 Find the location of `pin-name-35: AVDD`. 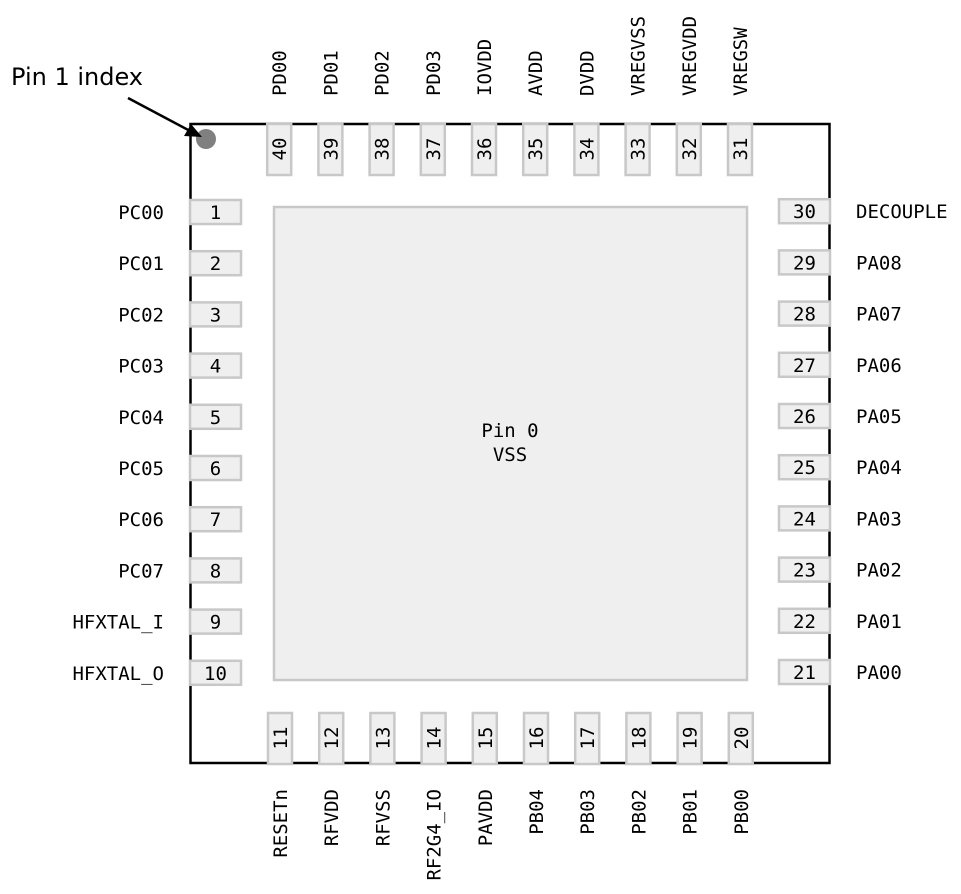

pin-name-35: AVDD is located at coordinates (536, 73).